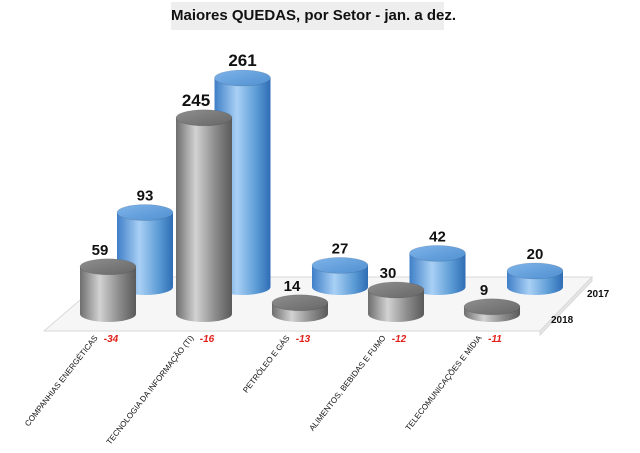 The width and height of the screenshot is (640, 453). What do you see at coordinates (495, 339) in the screenshot?
I see `difference-label-5: -11` at bounding box center [495, 339].